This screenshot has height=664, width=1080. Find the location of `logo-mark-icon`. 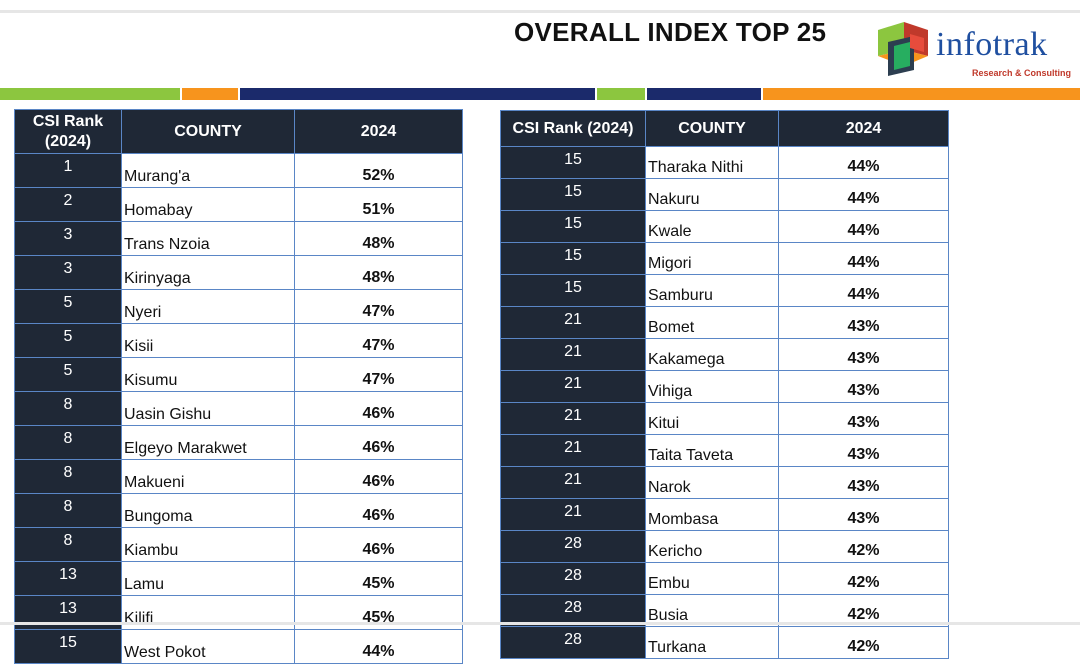

logo-mark-icon is located at coordinates (903, 49).